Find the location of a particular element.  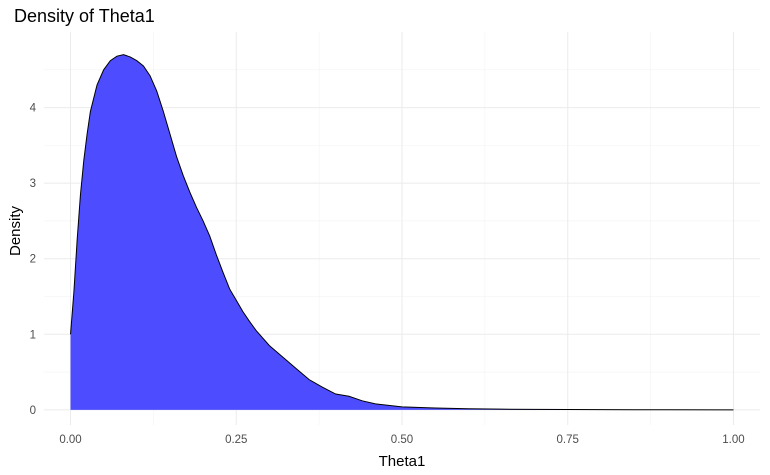

y-tick-label: 0 is located at coordinates (33, 411).